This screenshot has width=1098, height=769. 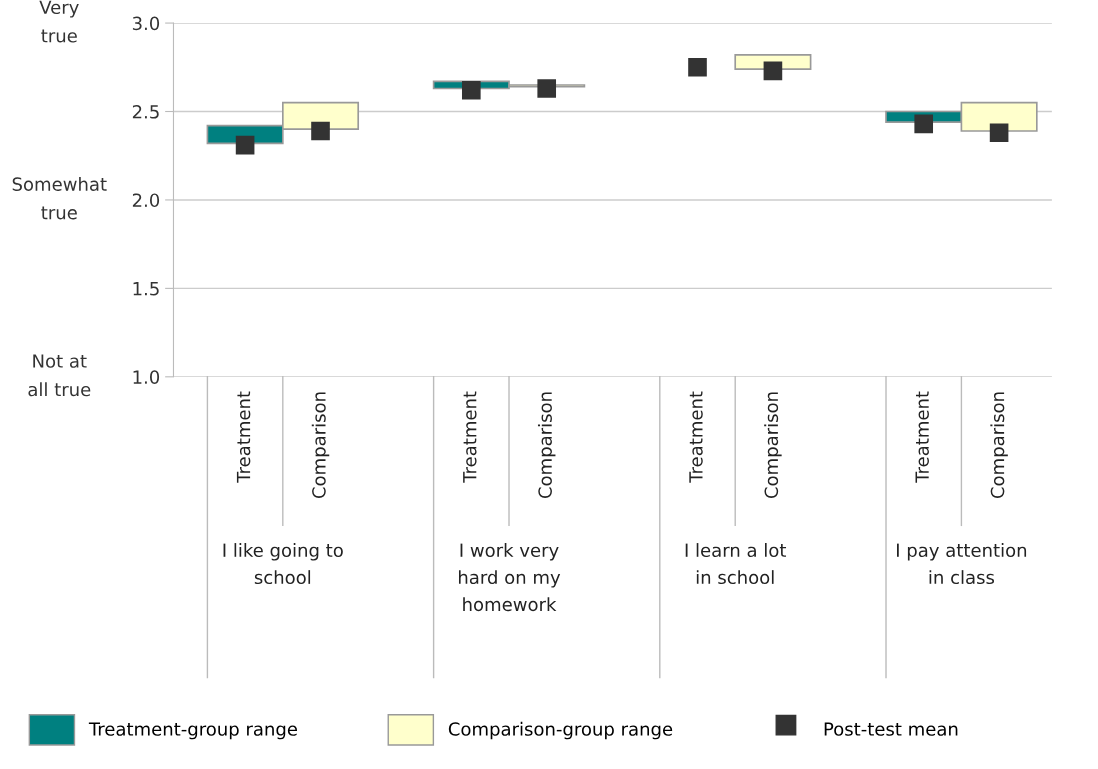 What do you see at coordinates (145, 111) in the screenshot?
I see `y-tick-label: 2.5` at bounding box center [145, 111].